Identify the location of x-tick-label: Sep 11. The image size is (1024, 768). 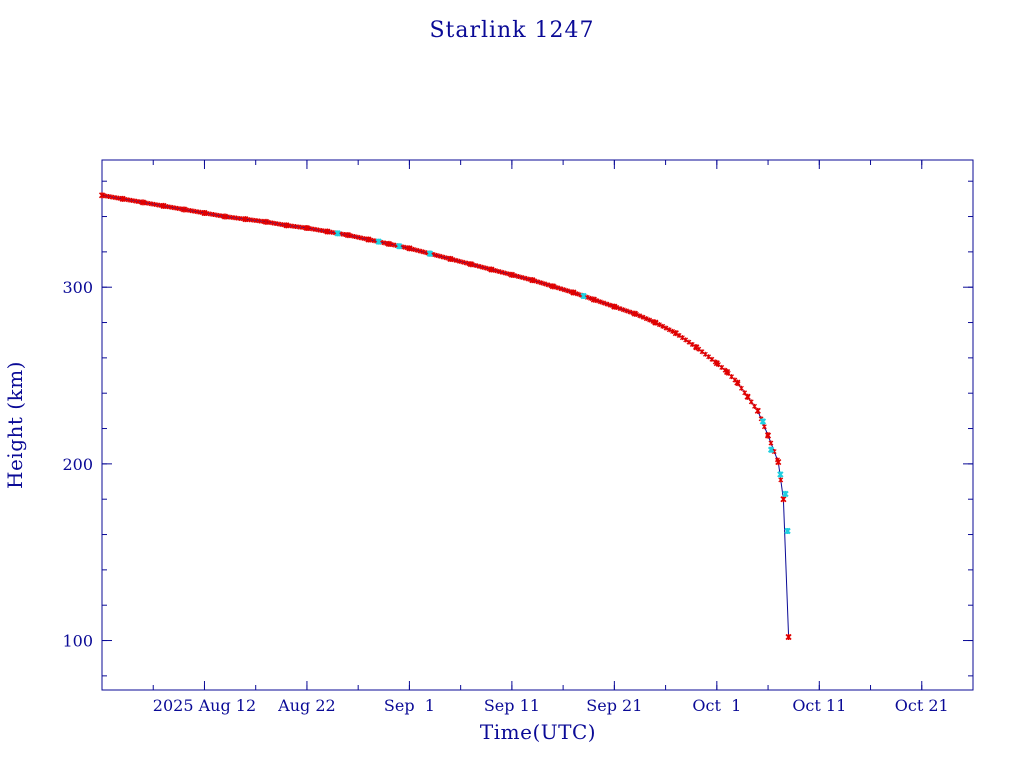
(512, 705).